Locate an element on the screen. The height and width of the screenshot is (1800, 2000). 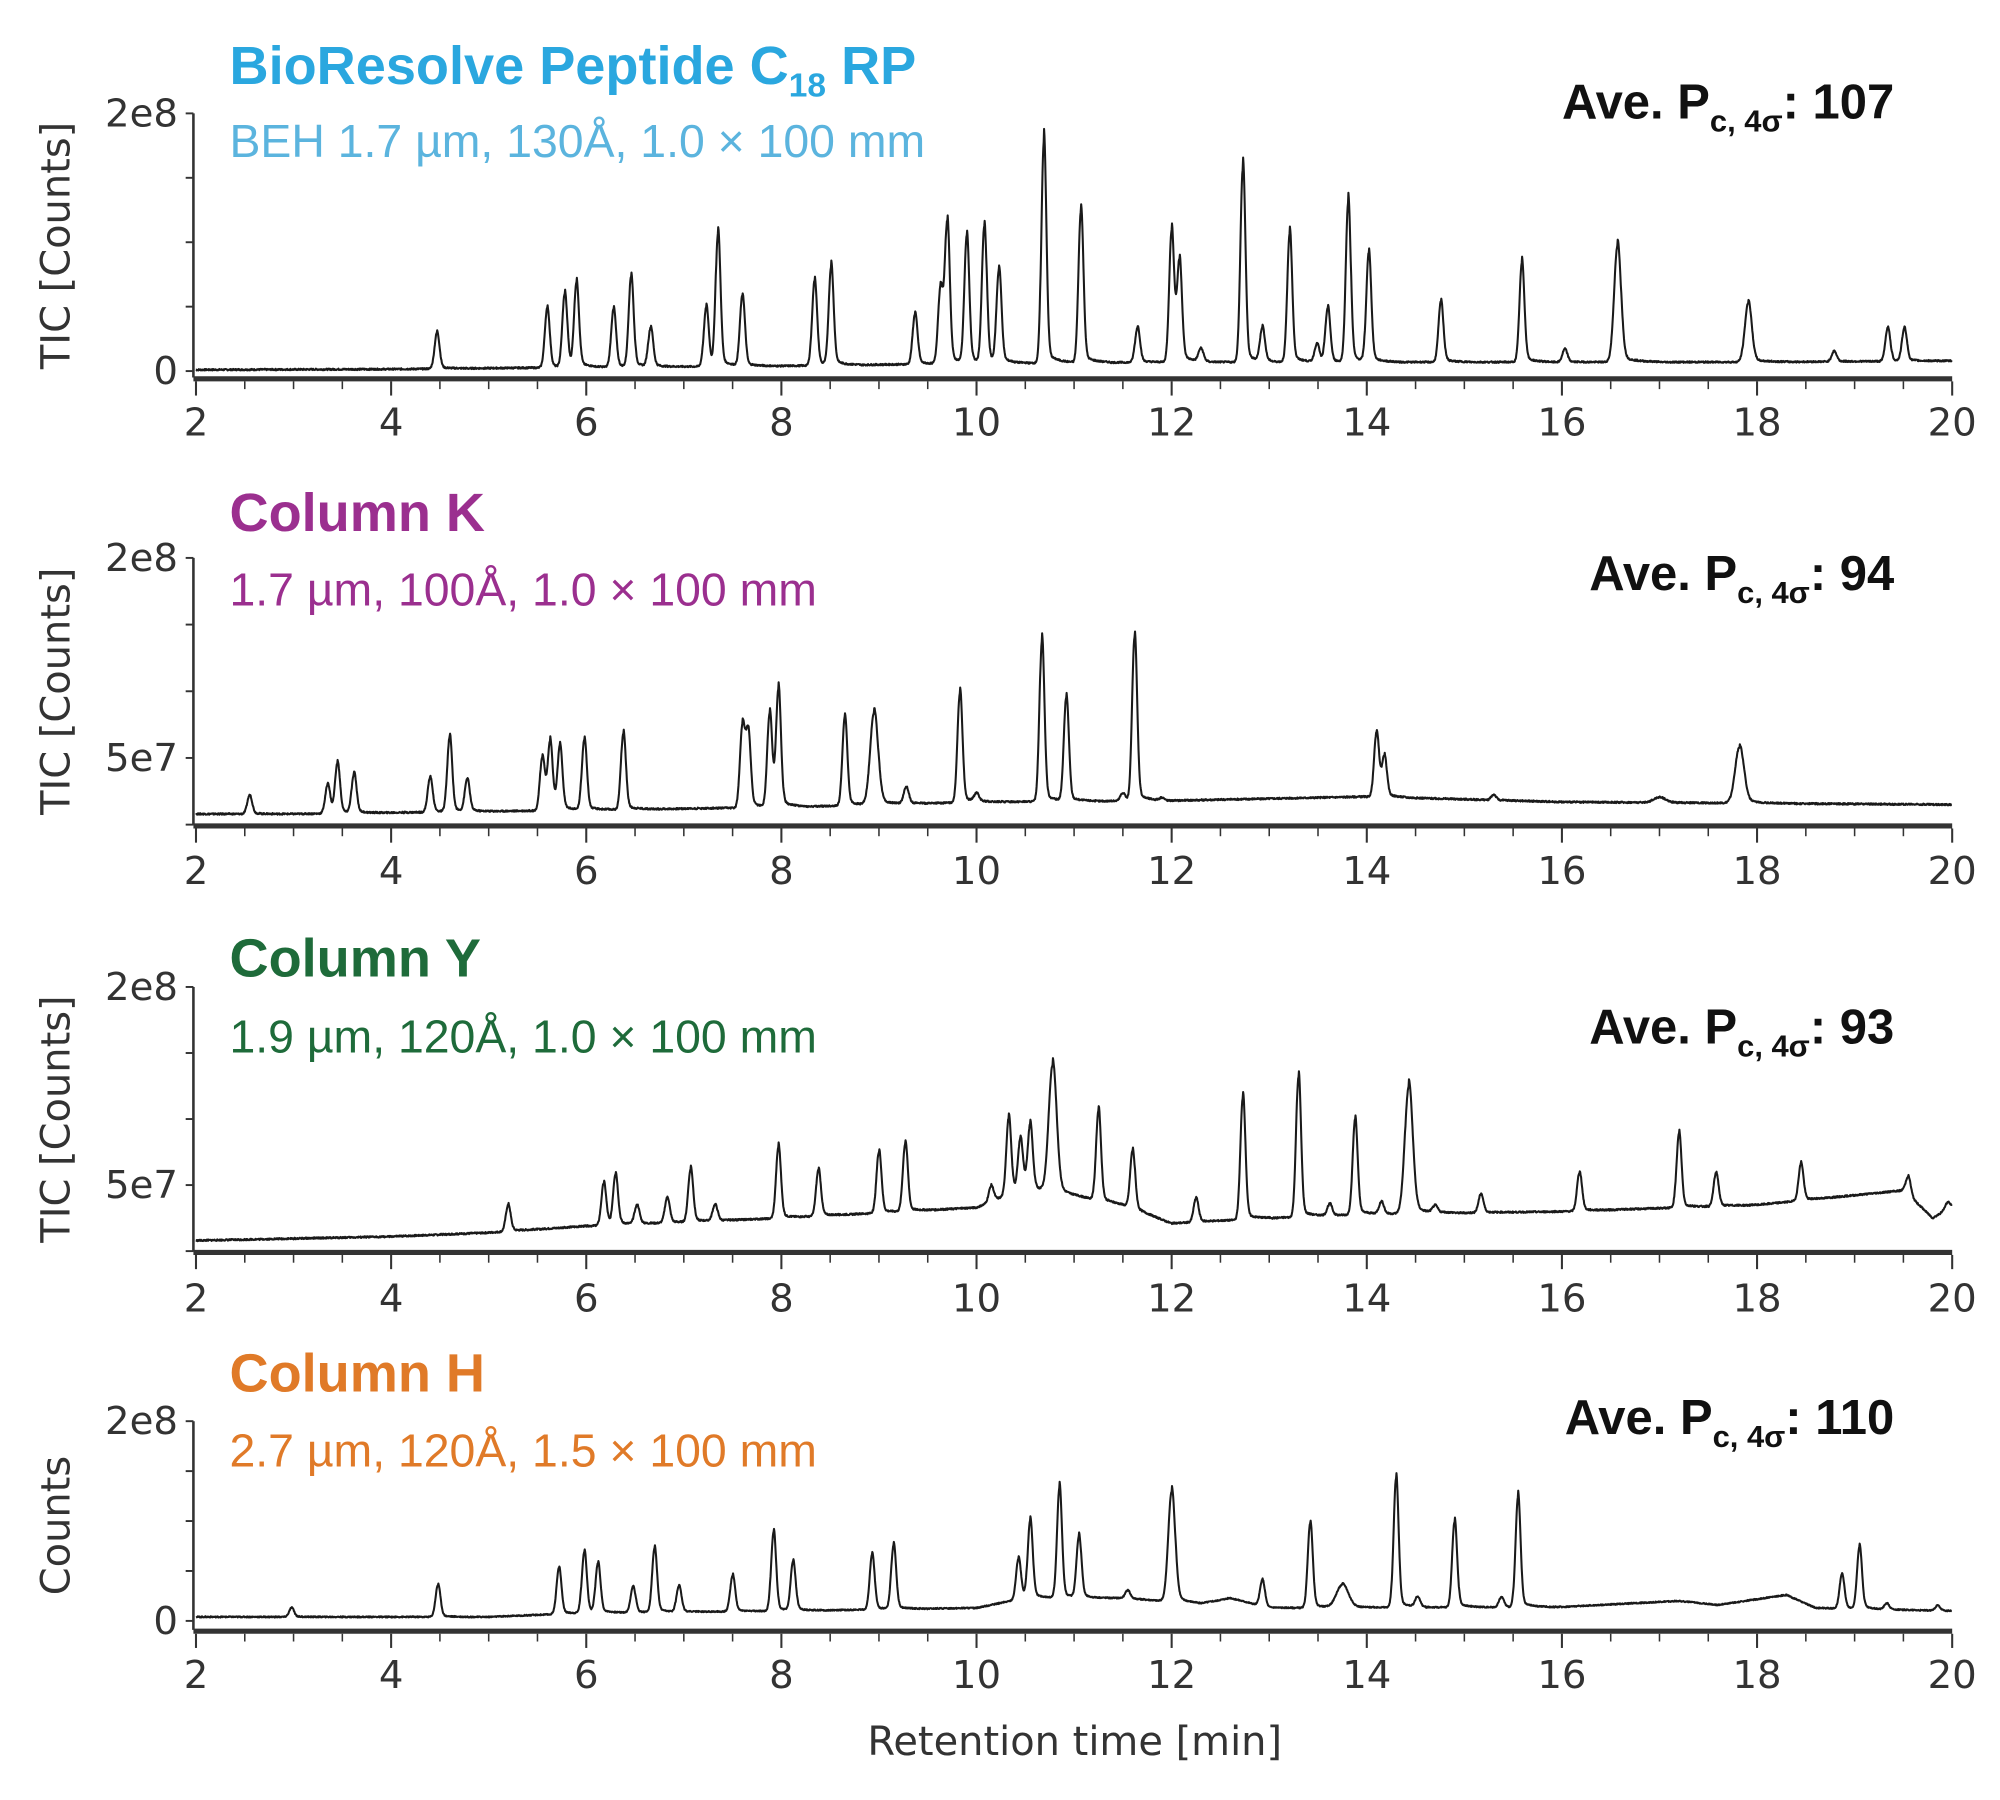
panel-title-main: Column Y is located at coordinates (355, 959).